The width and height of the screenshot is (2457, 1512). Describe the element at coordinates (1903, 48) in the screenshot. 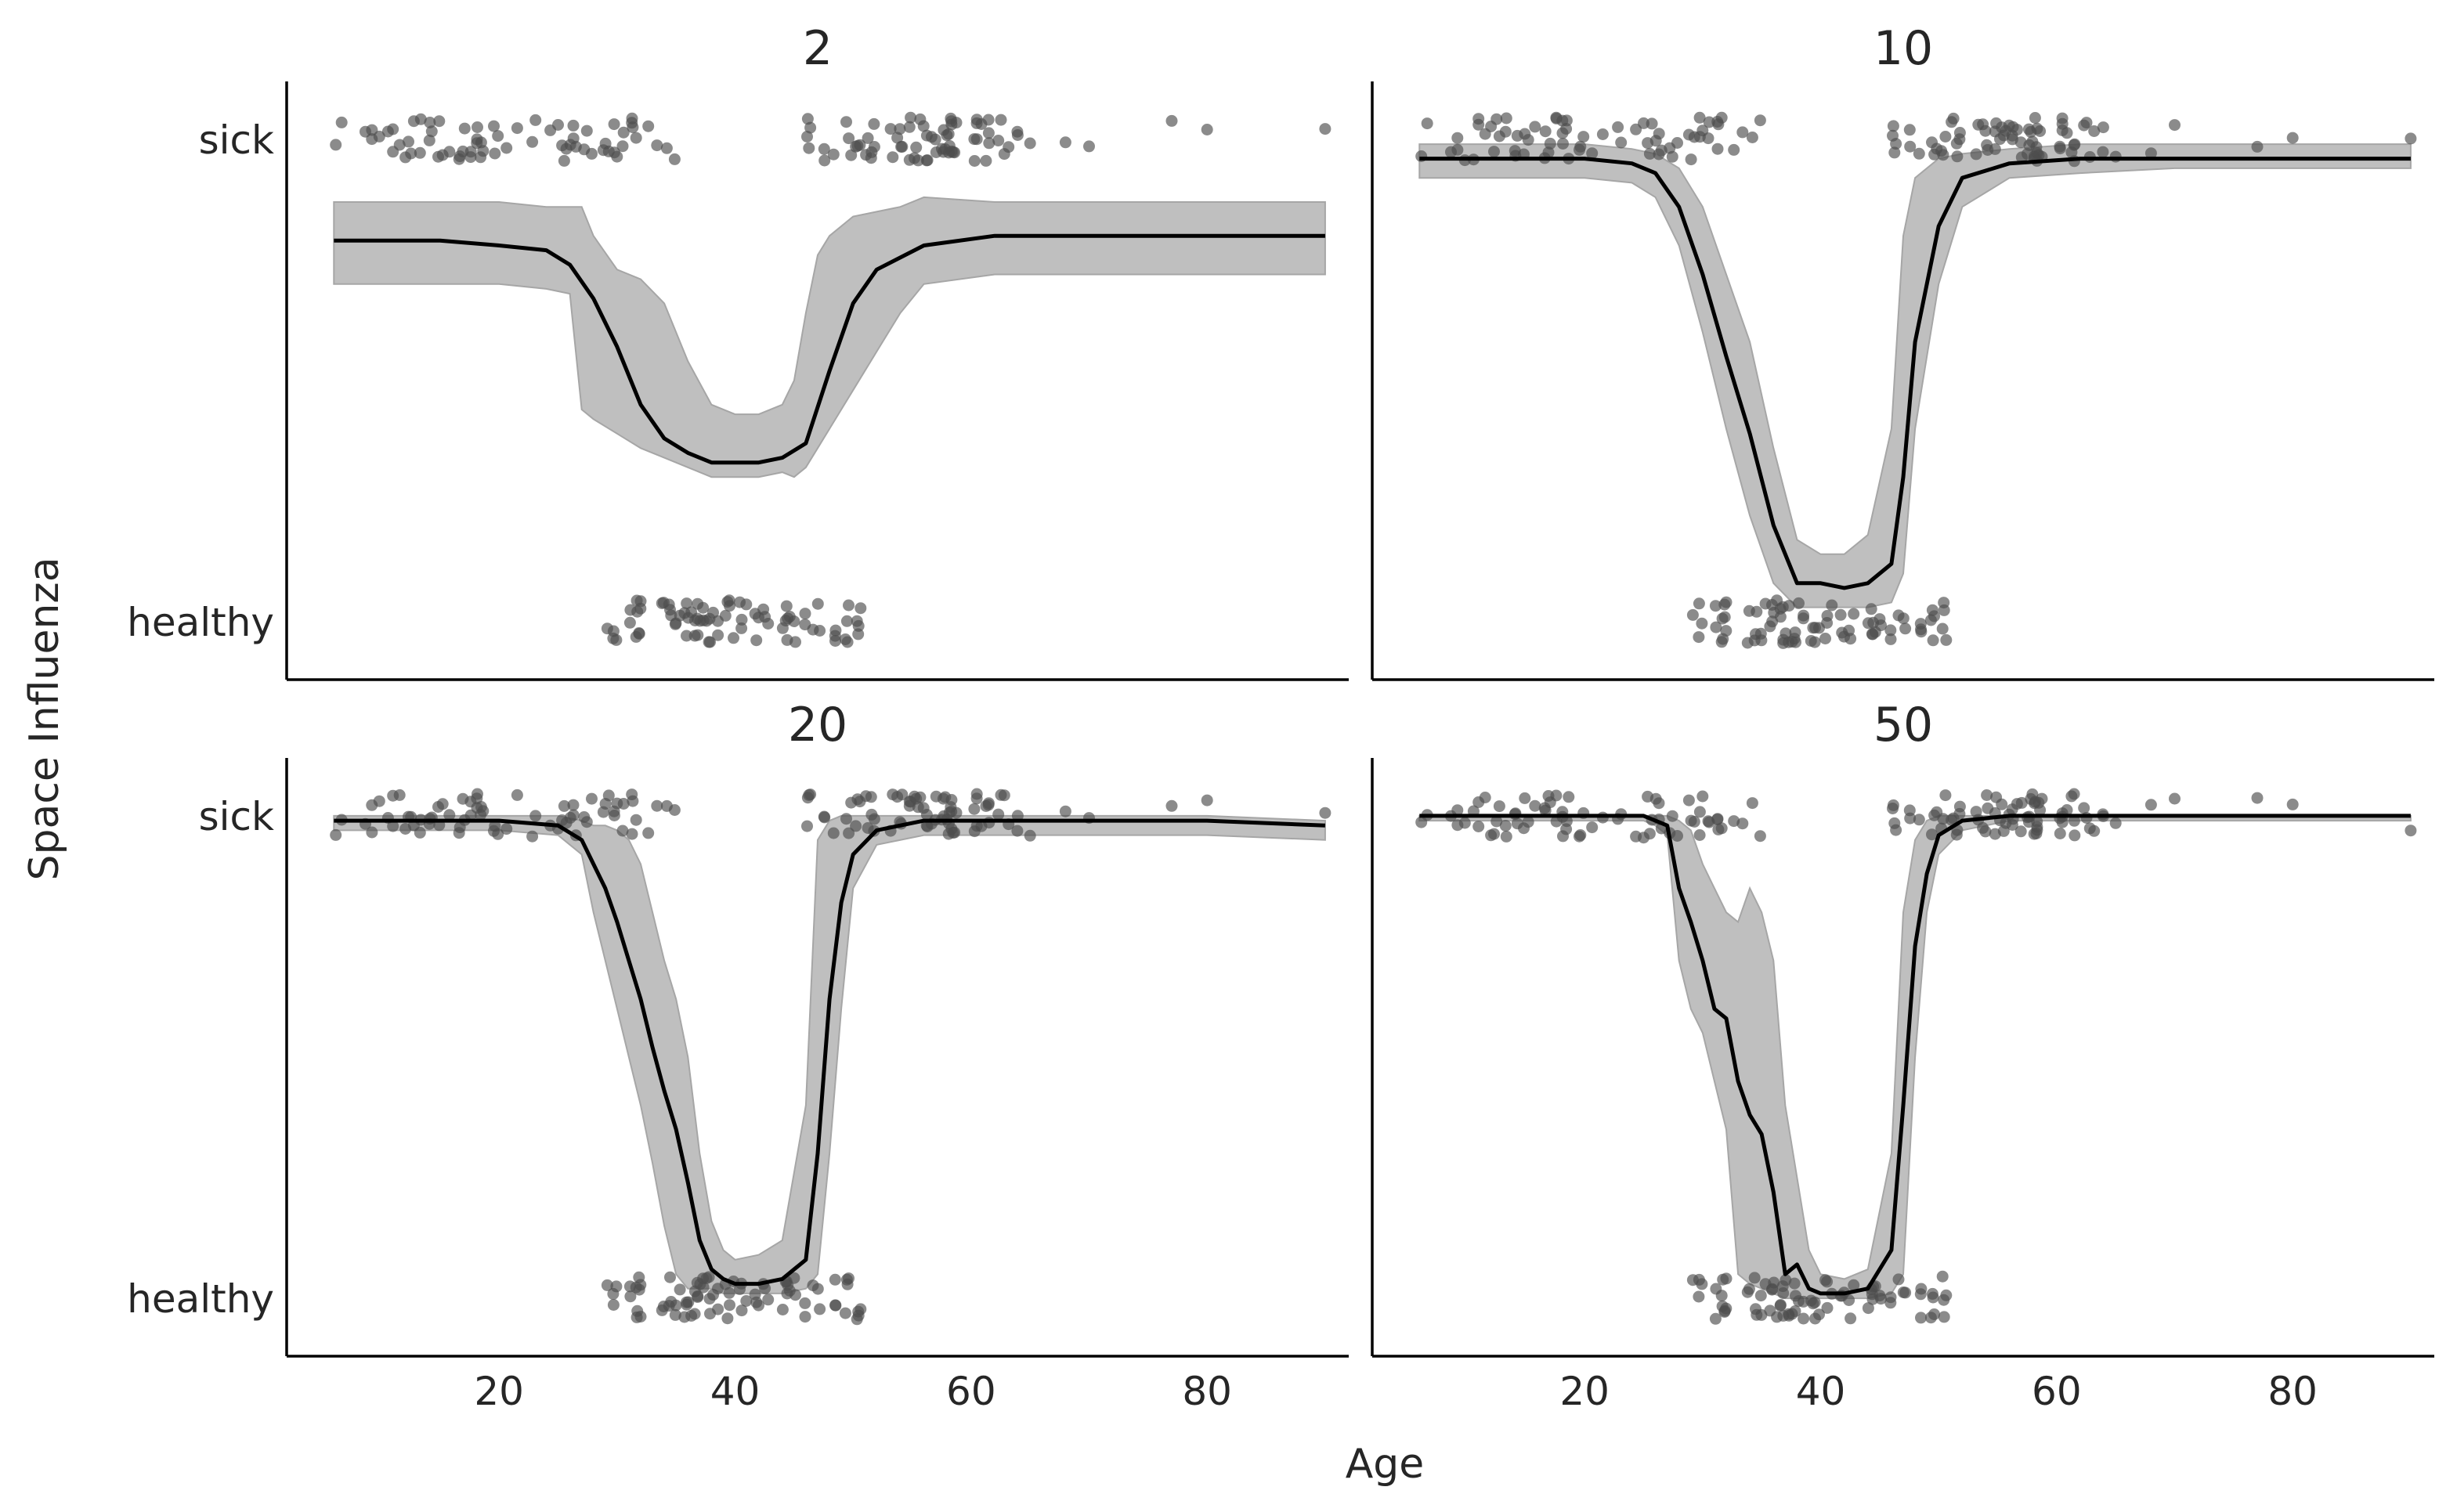

I see `panel-title: 10` at that location.